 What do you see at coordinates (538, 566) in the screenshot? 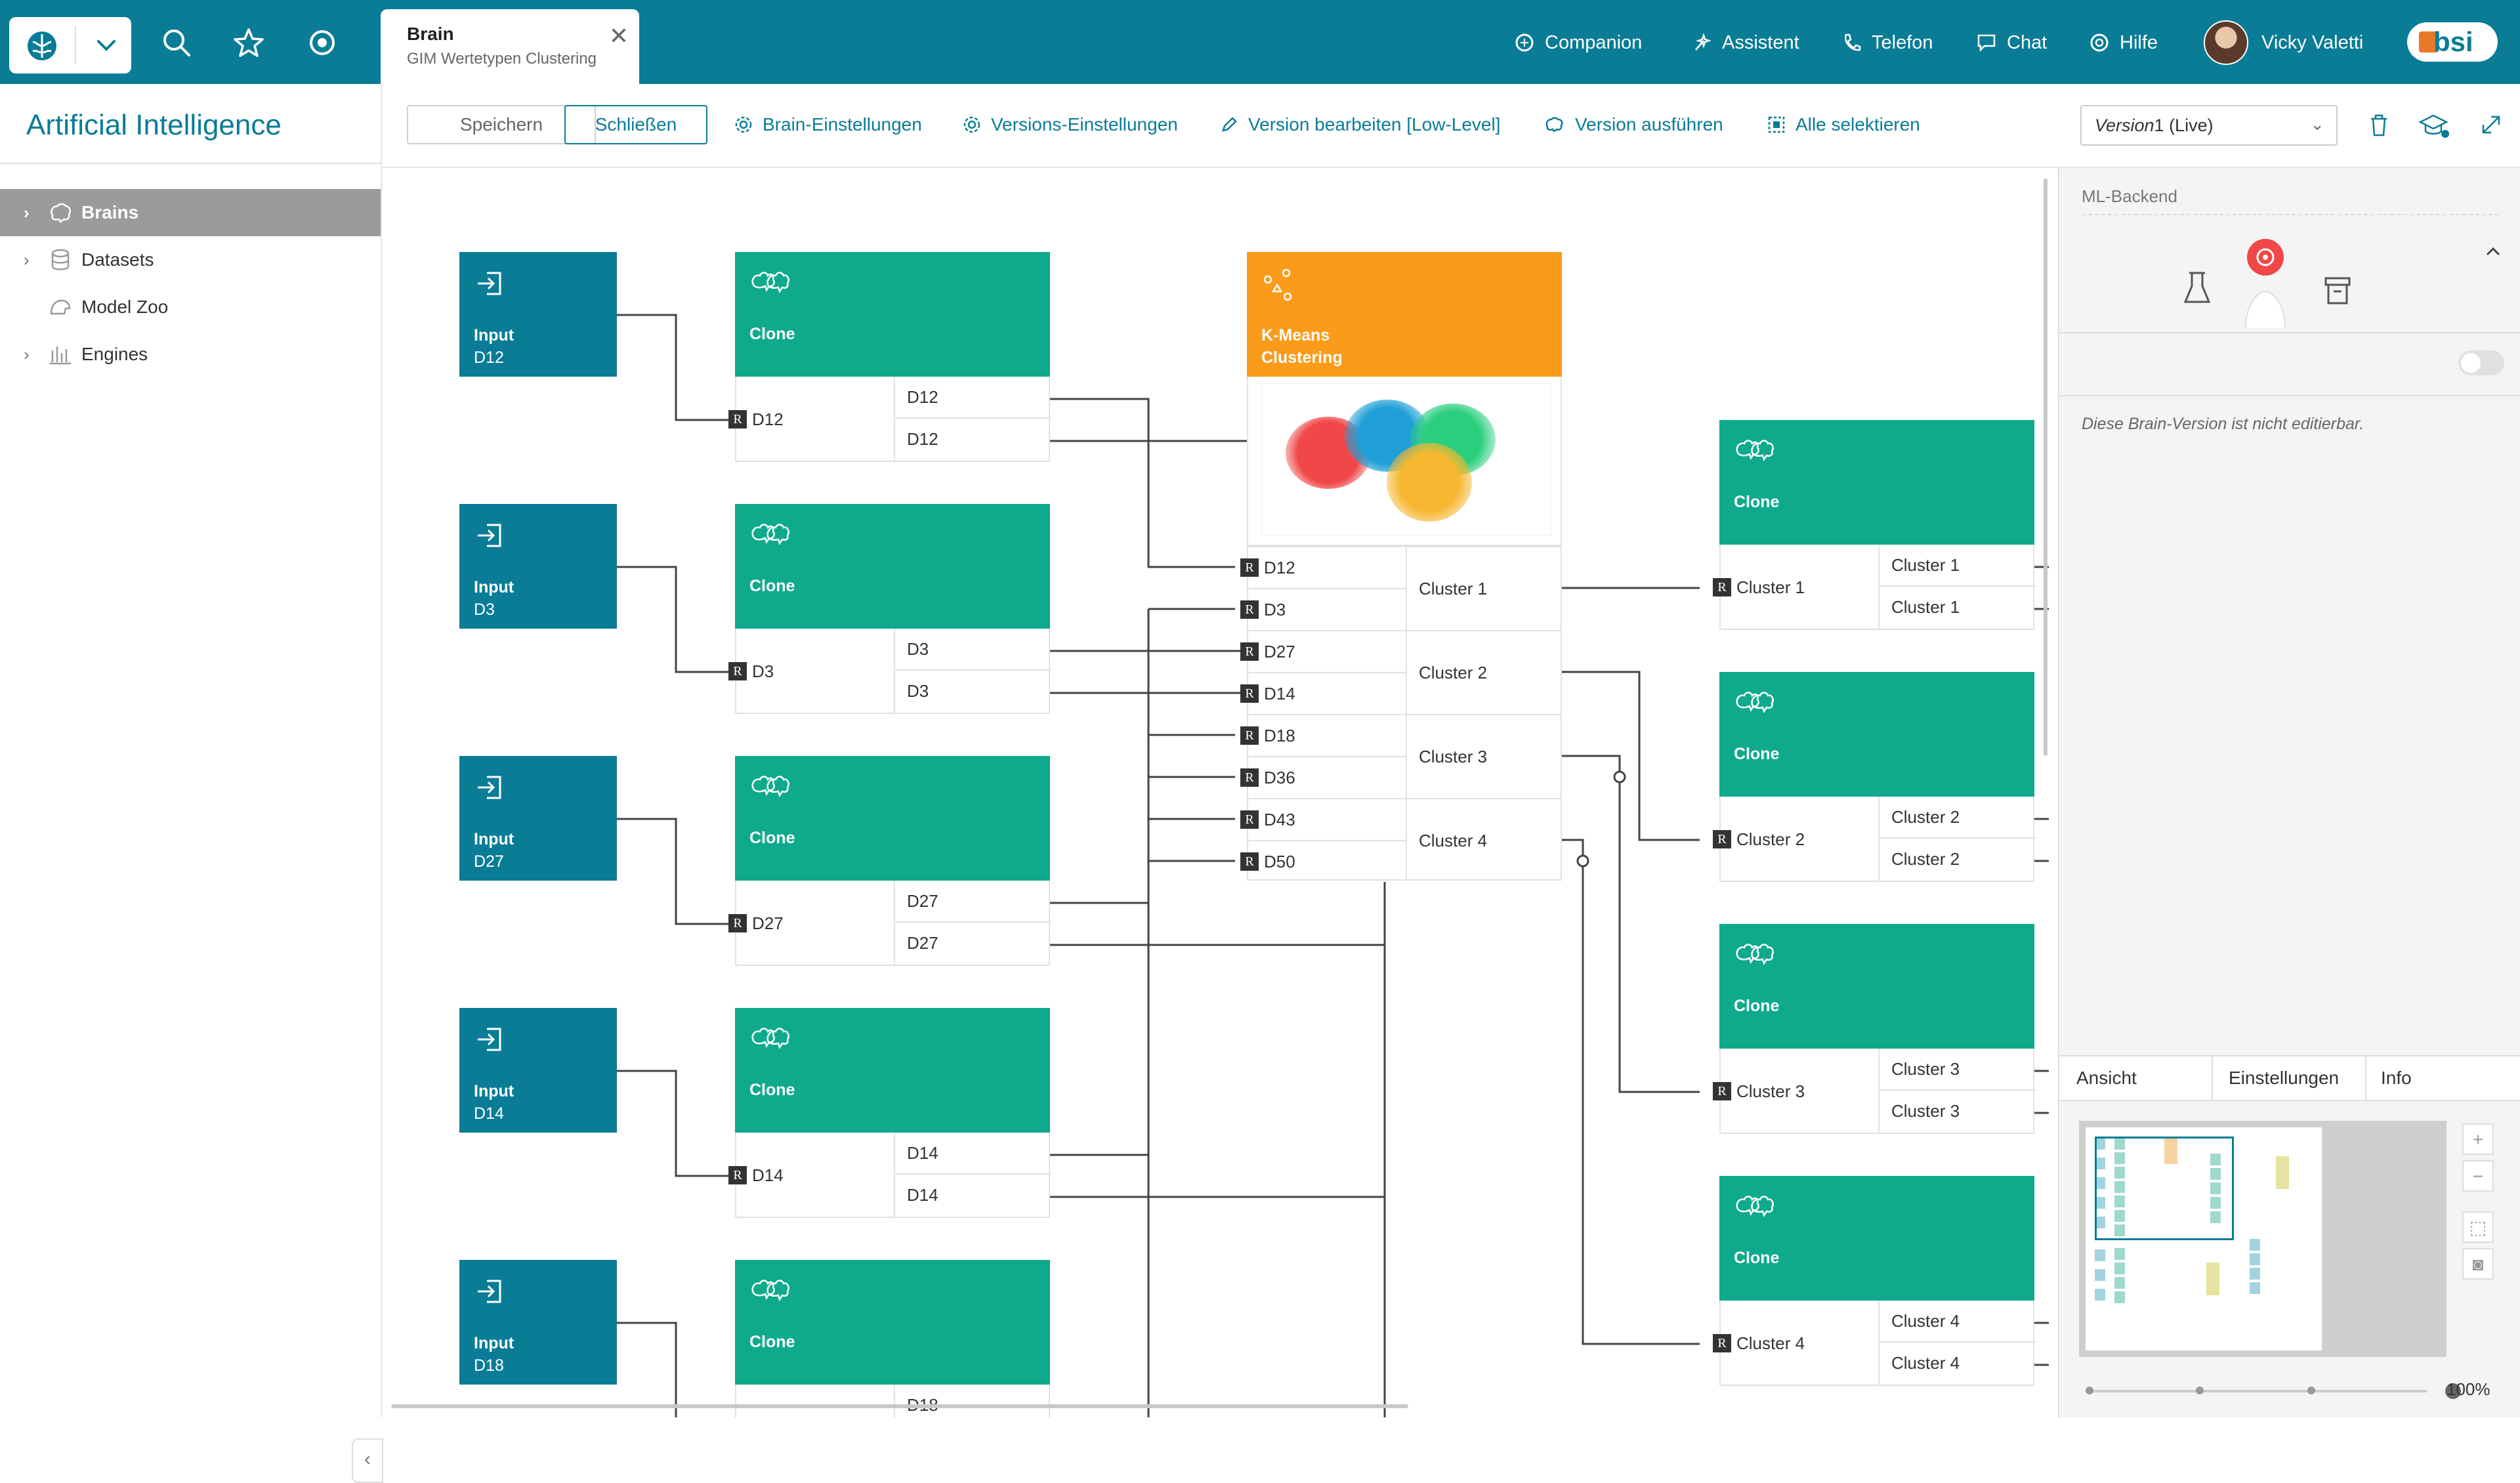
I see `input-node-d3: Input D3` at bounding box center [538, 566].